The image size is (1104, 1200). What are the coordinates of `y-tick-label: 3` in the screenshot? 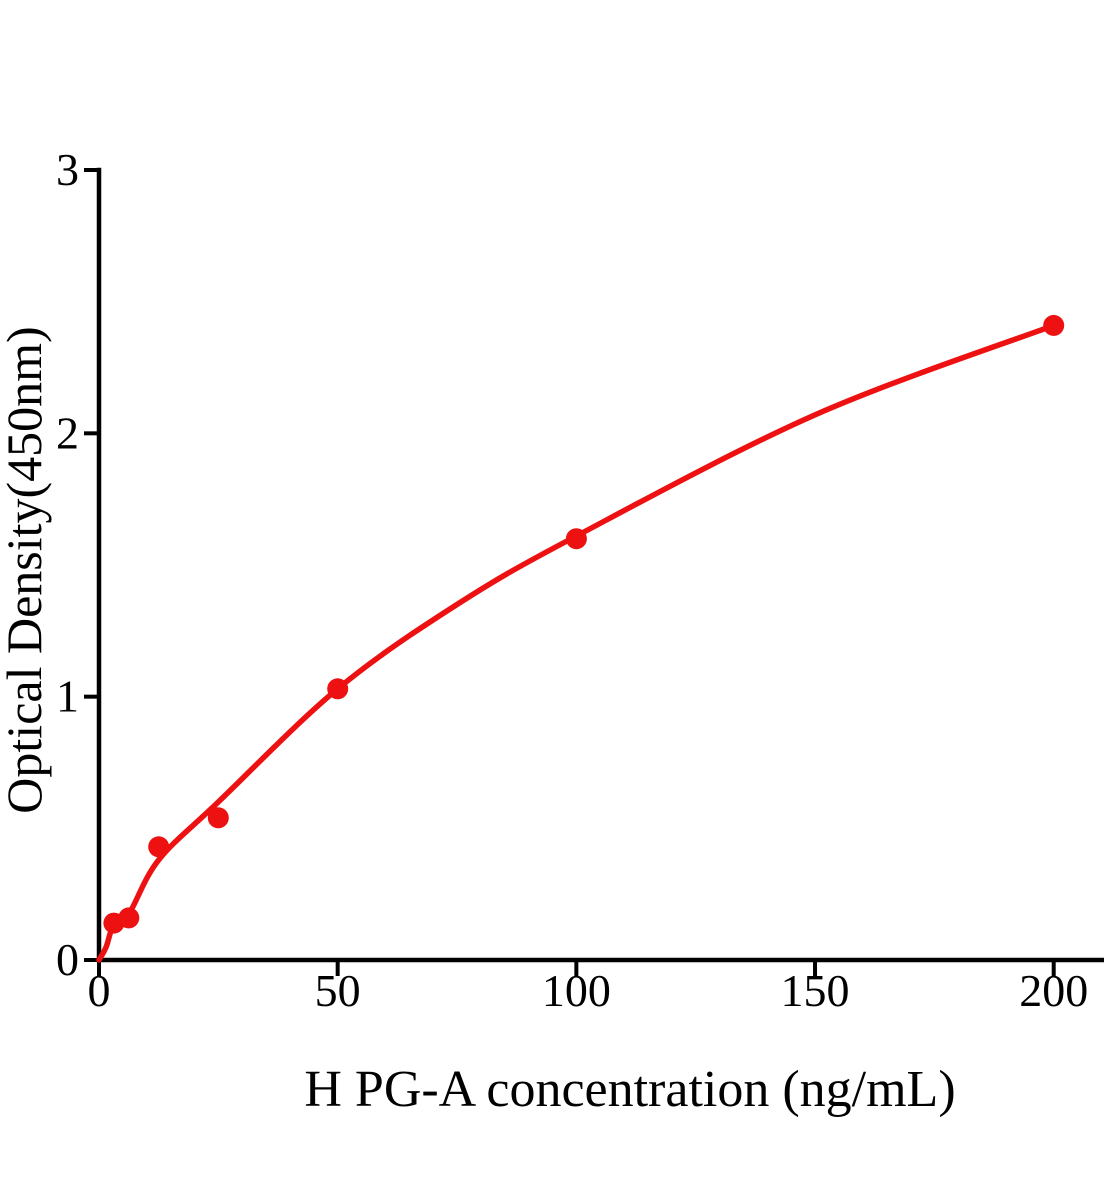 It's located at (67, 169).